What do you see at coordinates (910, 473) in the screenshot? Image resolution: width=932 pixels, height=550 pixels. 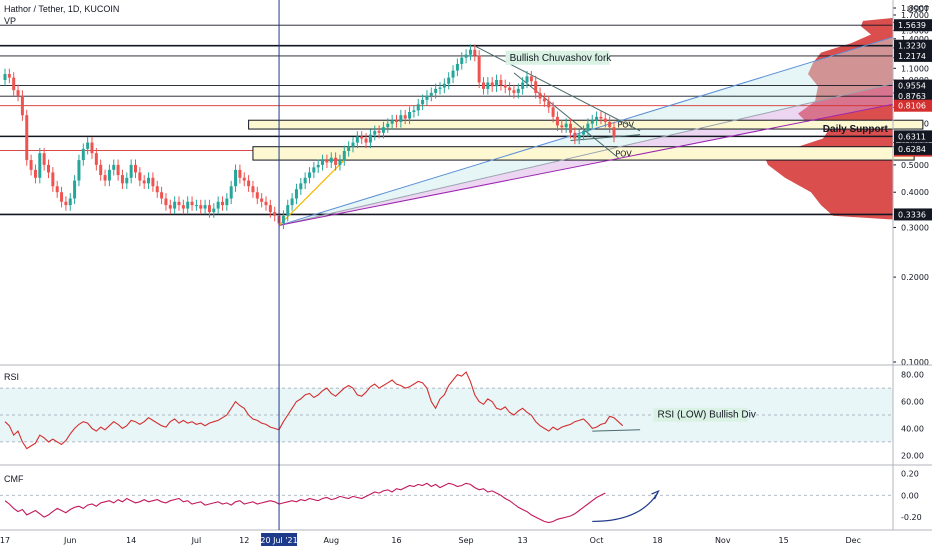 I see `cmf-y-tick-label: 0.20` at bounding box center [910, 473].